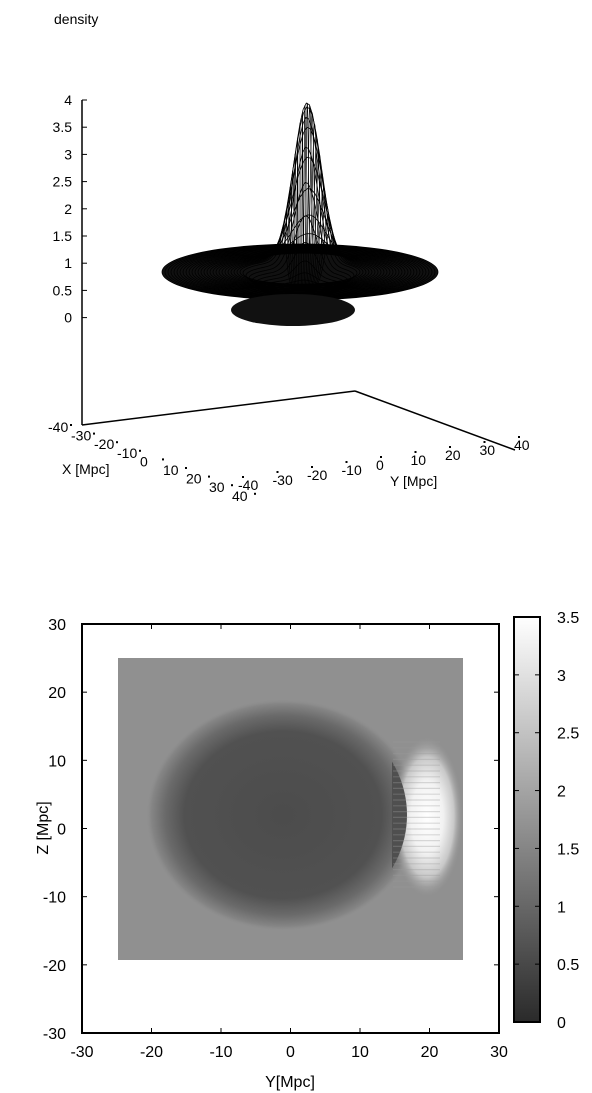 This screenshot has width=592, height=1093. I want to click on z-tick-label: 0.5, so click(63, 290).